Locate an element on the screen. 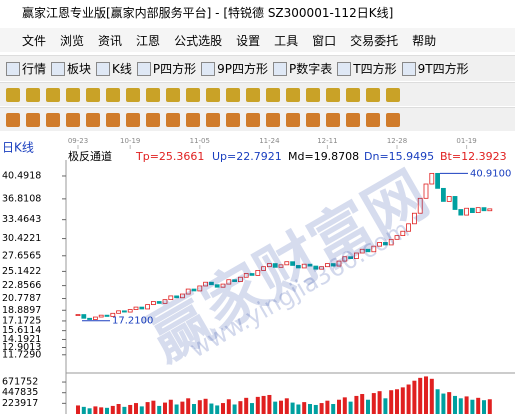 Image resolution: width=515 pixels, height=414 pixels. y-tick-label: 12.9013 is located at coordinates (21, 347).